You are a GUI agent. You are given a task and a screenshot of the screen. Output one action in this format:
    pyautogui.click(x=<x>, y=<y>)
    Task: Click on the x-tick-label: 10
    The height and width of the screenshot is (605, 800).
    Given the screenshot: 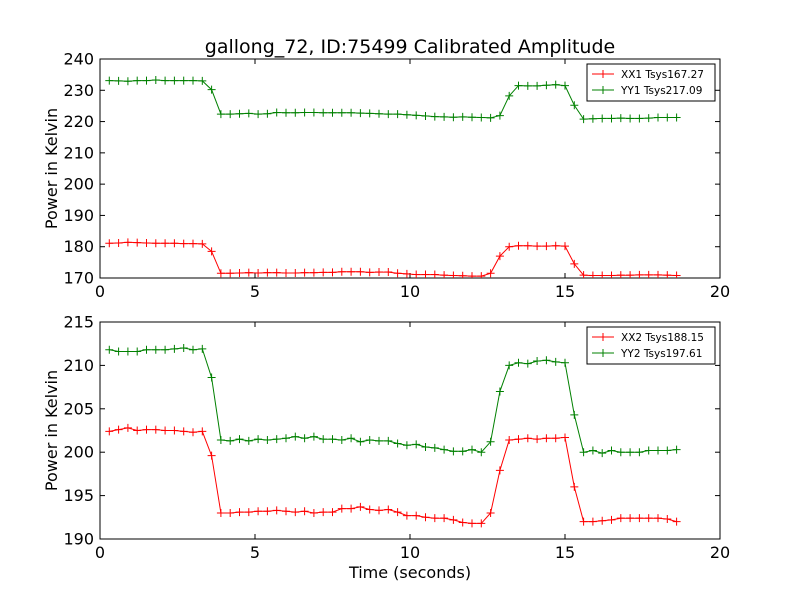 What is the action you would take?
    pyautogui.click(x=410, y=552)
    